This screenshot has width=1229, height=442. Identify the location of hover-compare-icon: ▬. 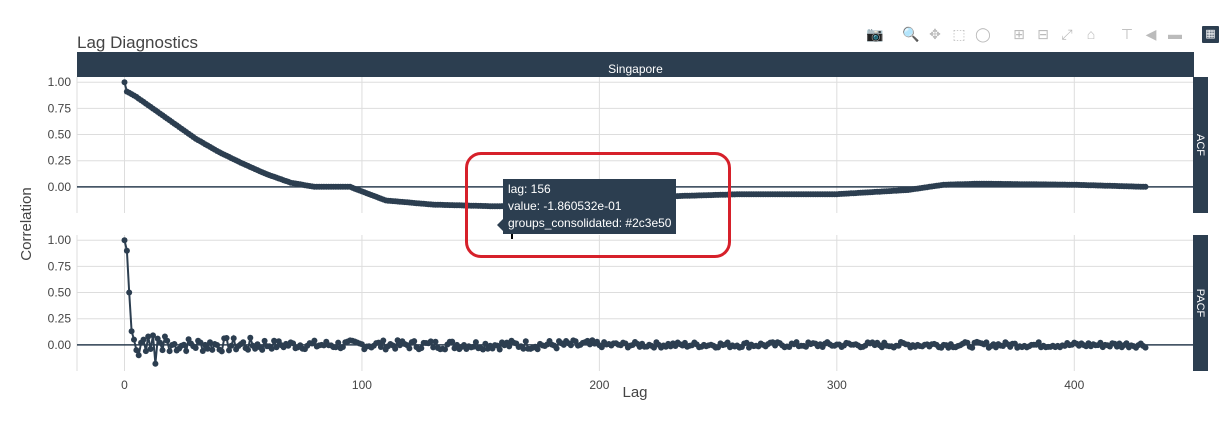
(1175, 34).